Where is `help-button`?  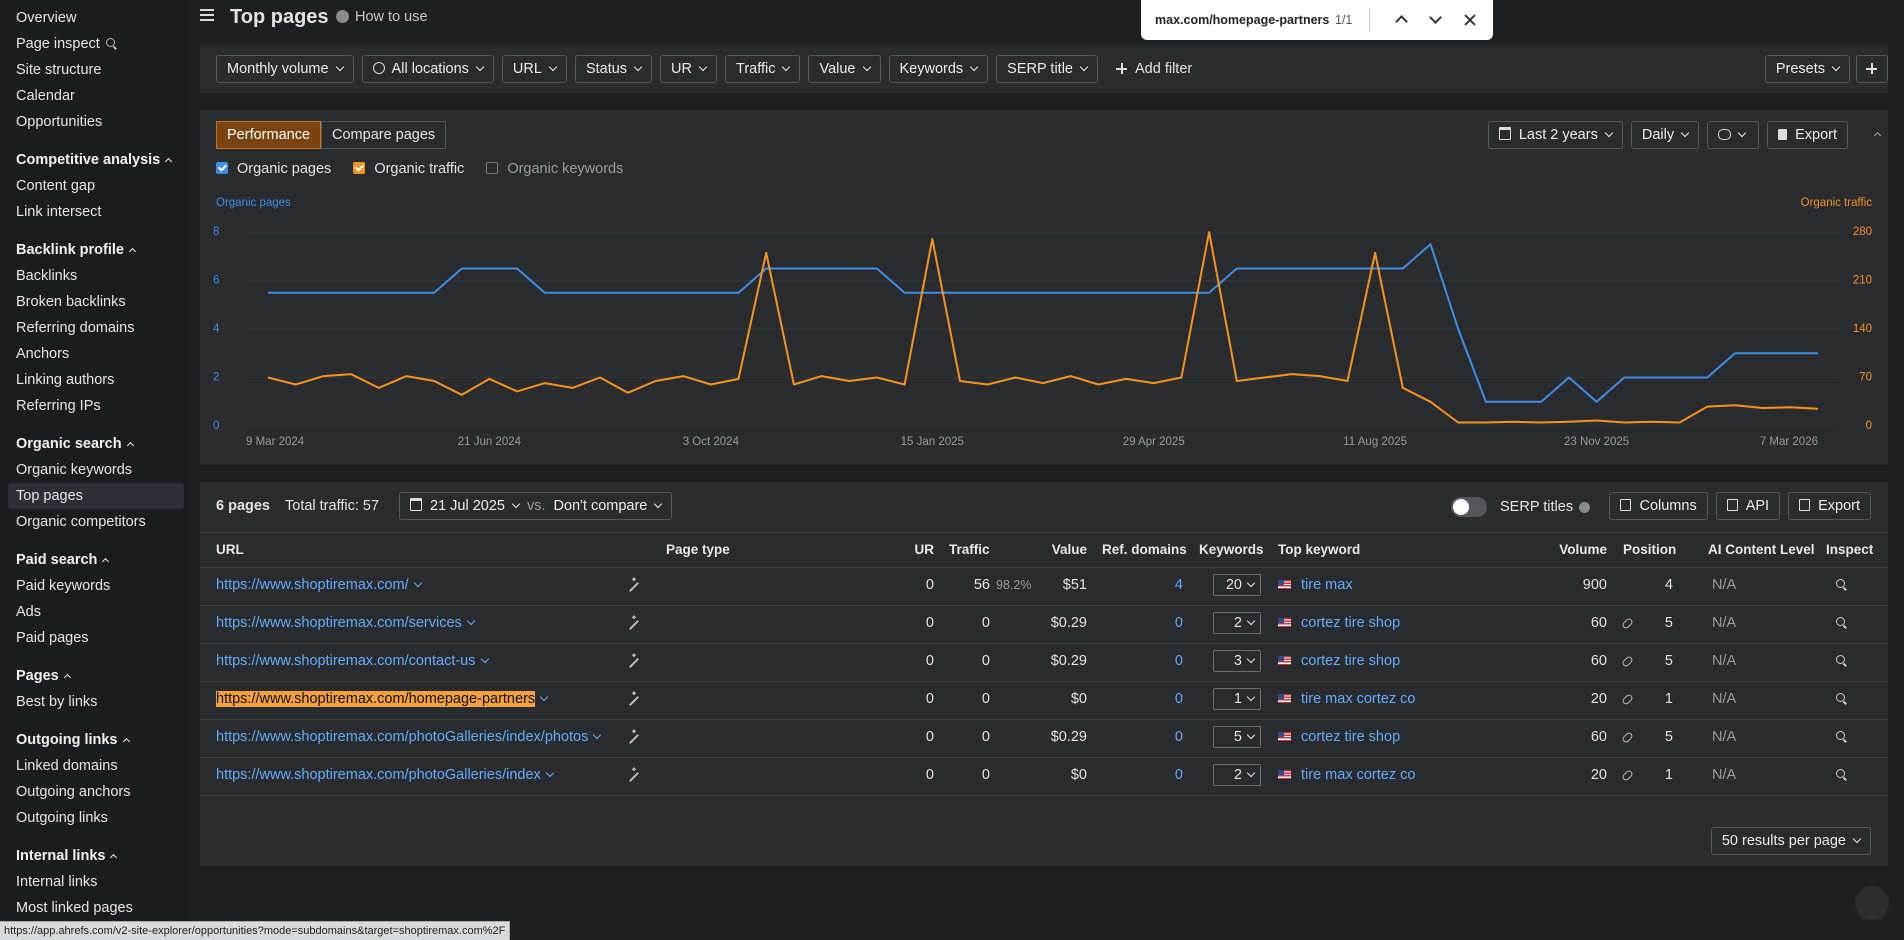
help-button is located at coordinates (1872, 903).